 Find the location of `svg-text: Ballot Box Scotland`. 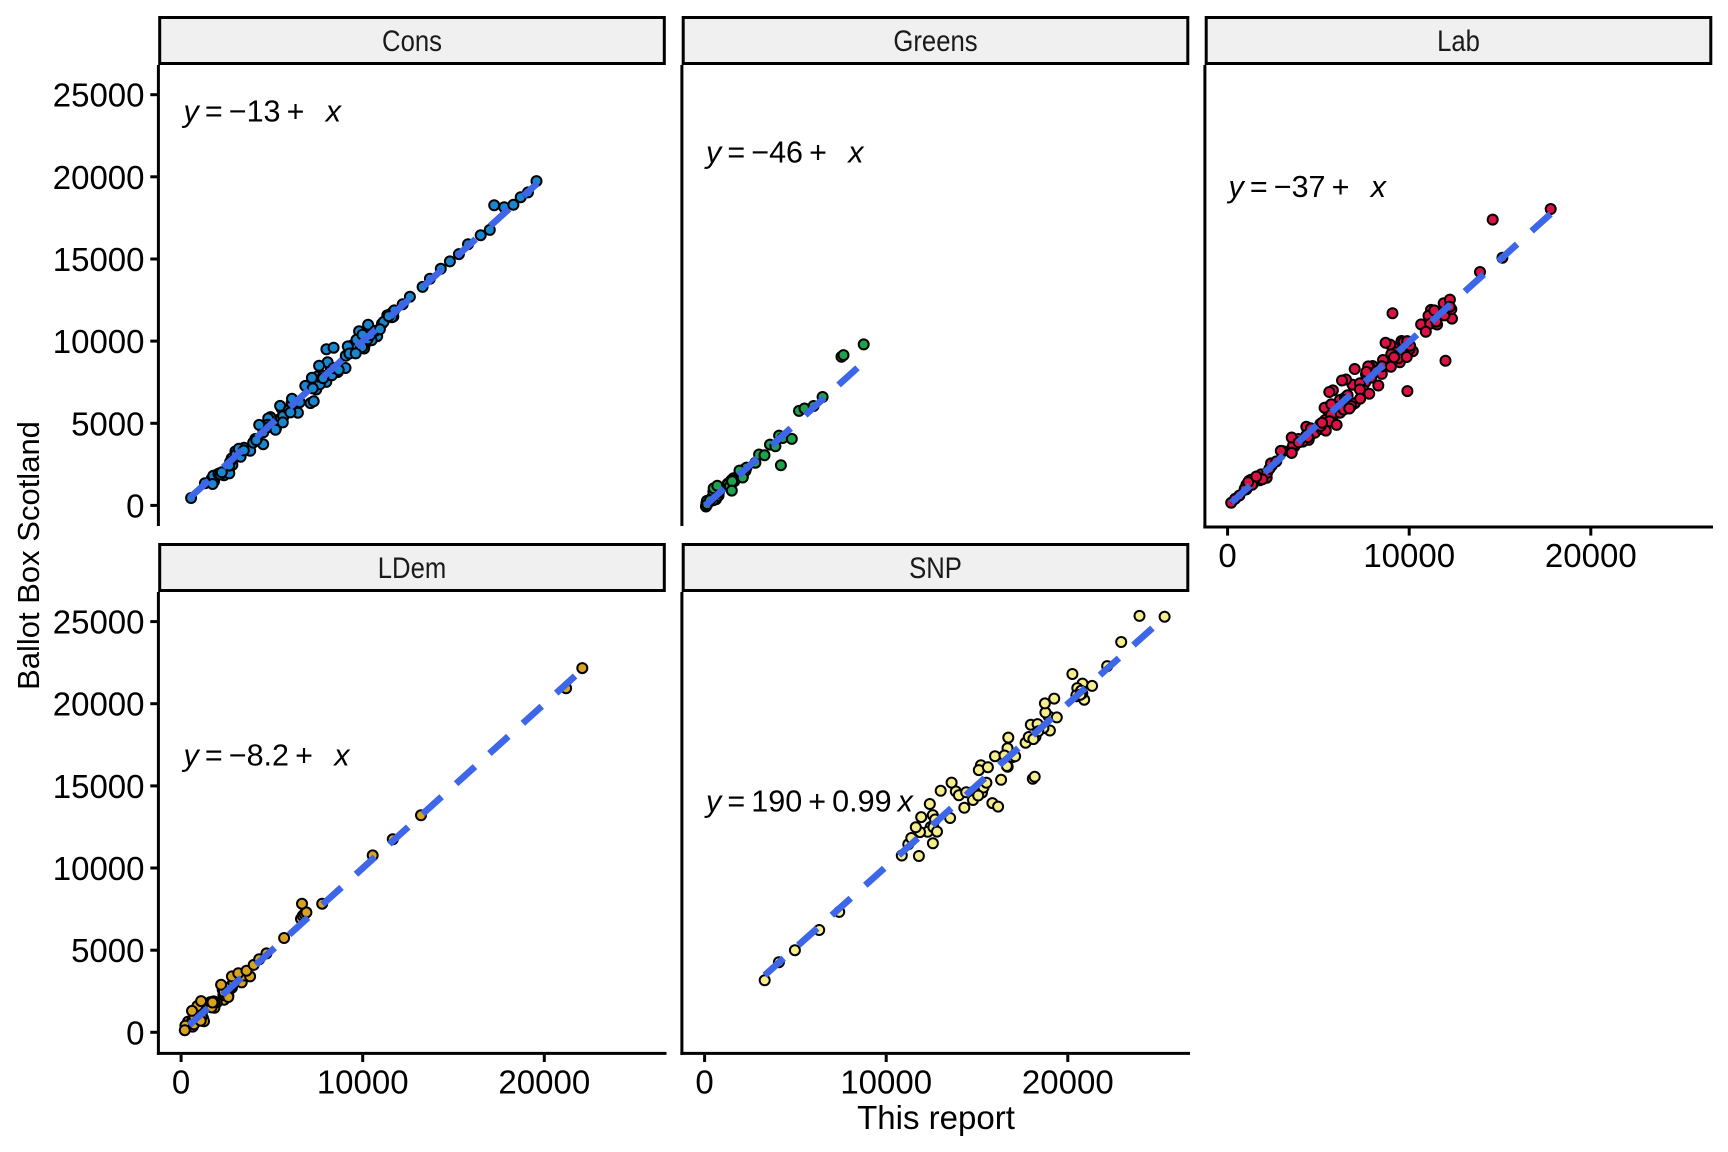

svg-text: Ballot Box Scotland is located at coordinates (28, 555).